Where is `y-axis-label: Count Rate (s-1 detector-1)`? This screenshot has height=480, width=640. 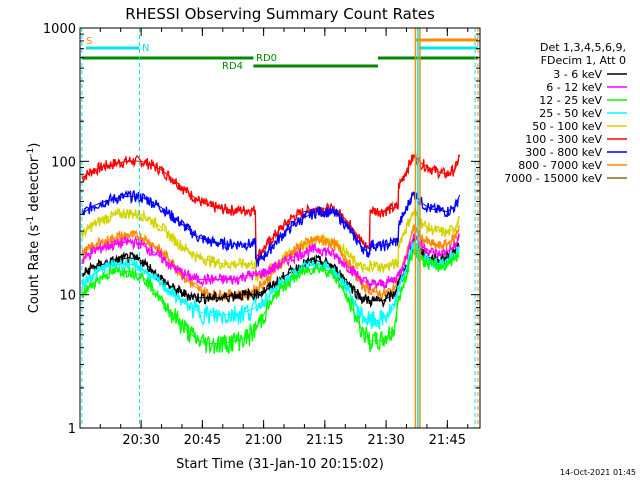 y-axis-label: Count Rate (s-1 detector-1) is located at coordinates (34, 228).